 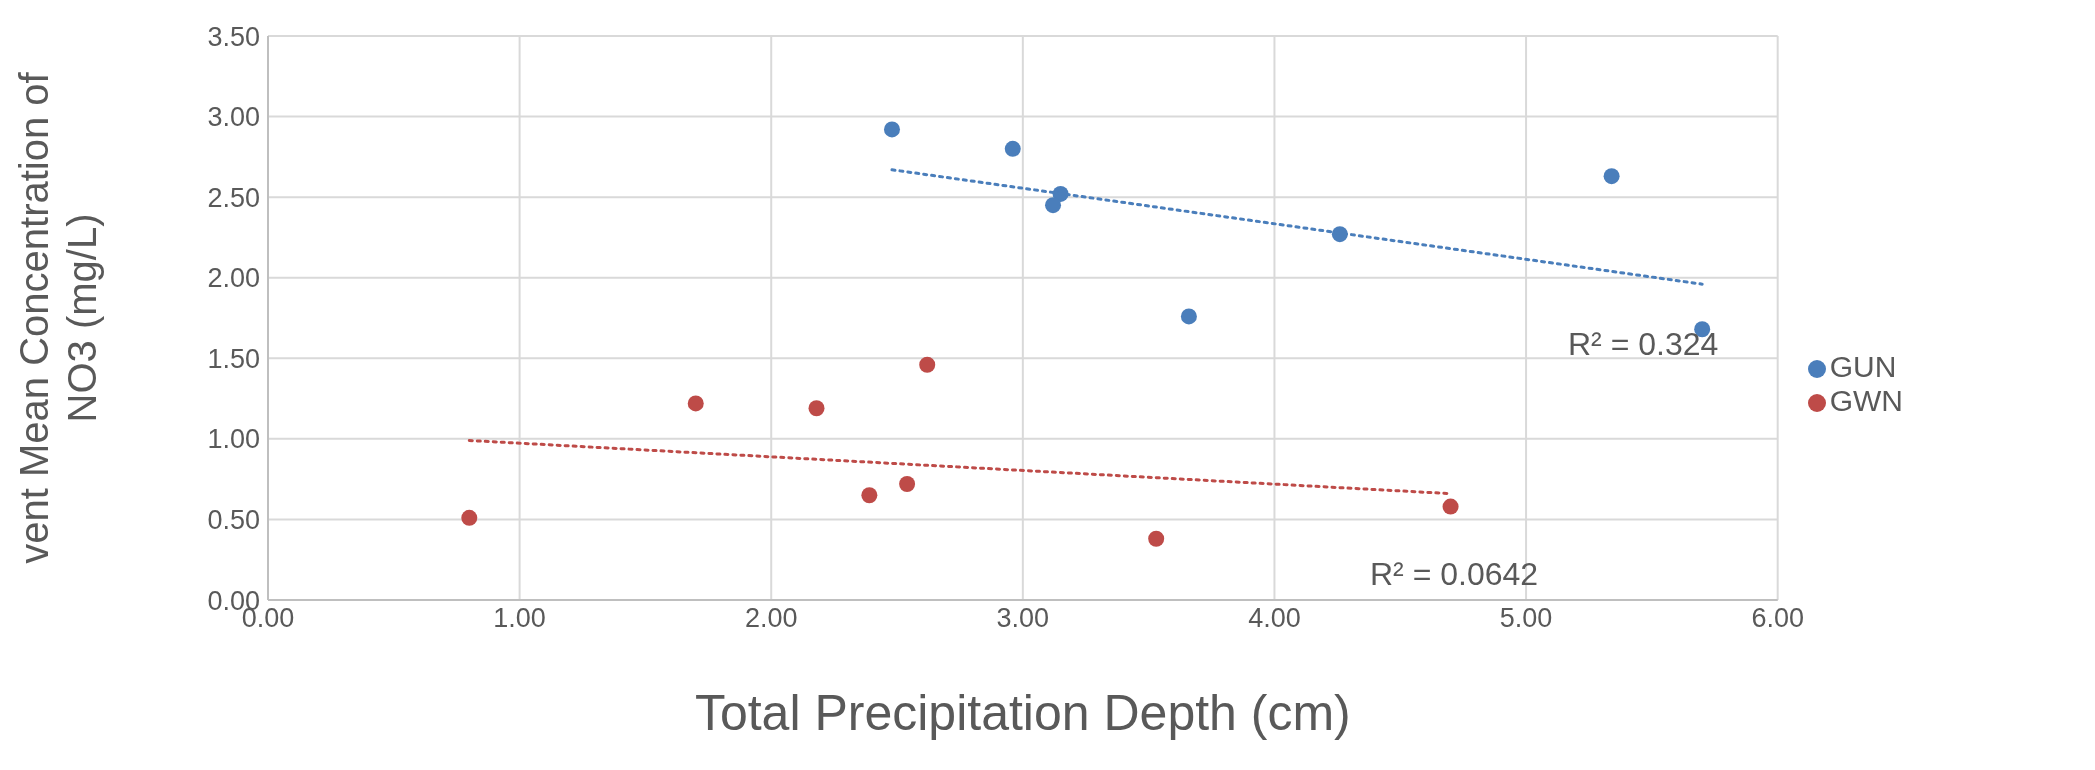 I want to click on y-tick-label: 3.50, so click(x=233, y=36).